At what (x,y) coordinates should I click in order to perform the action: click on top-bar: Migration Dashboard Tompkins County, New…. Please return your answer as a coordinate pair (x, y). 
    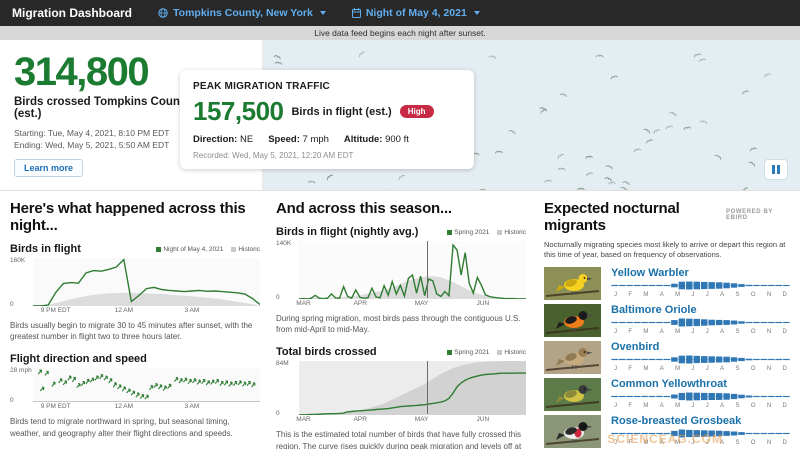
    Looking at the image, I should click on (400, 13).